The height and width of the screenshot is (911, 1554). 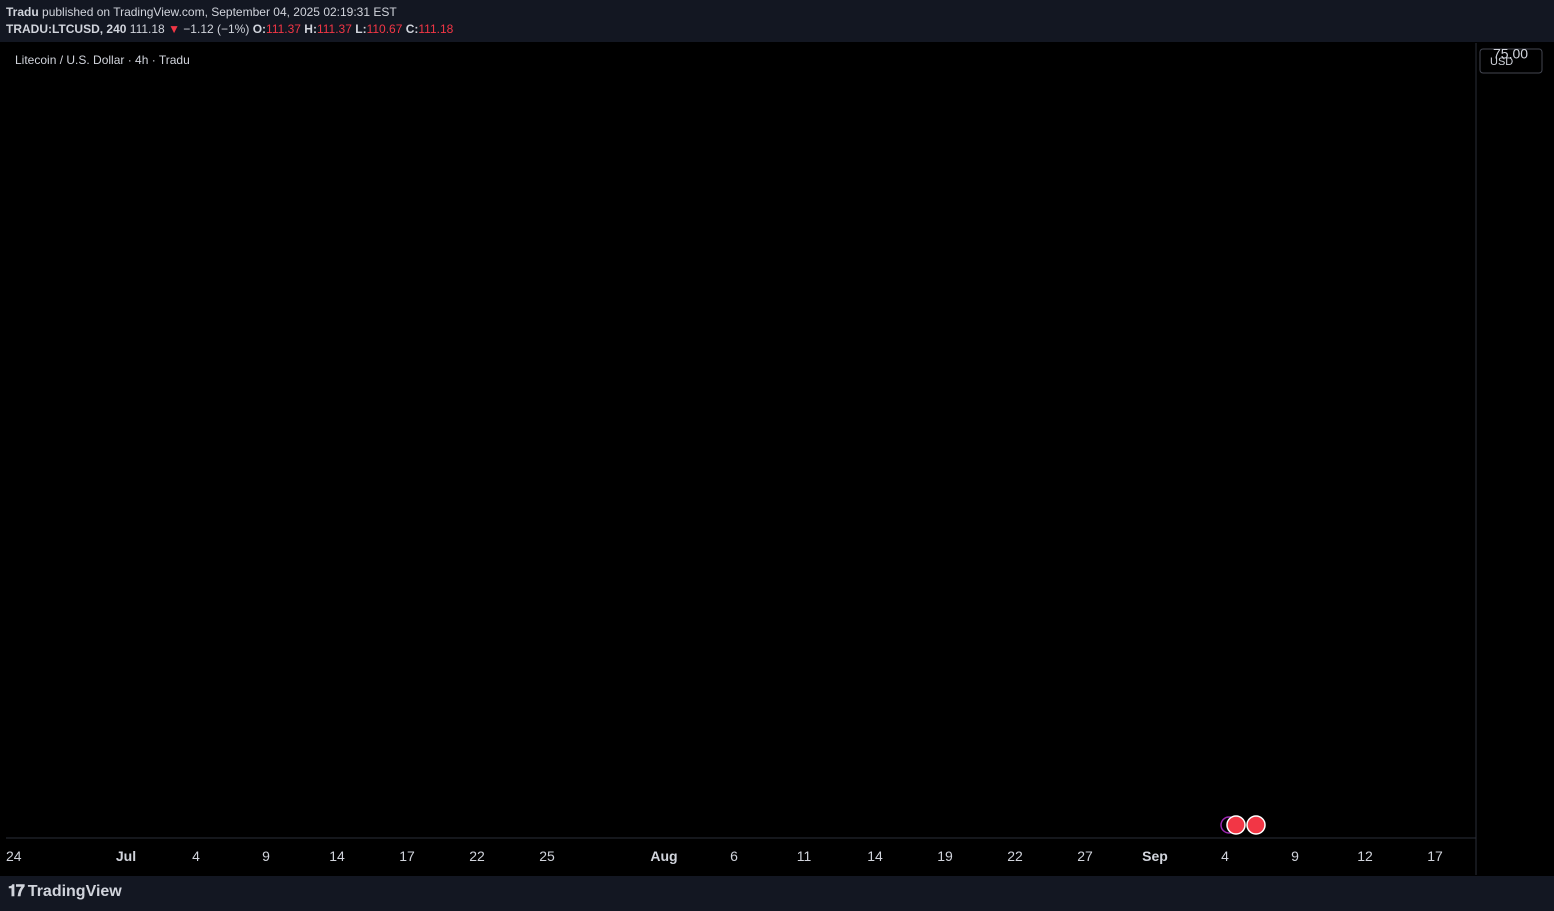 I want to click on change-arrow-icon: ▼, so click(x=174, y=29).